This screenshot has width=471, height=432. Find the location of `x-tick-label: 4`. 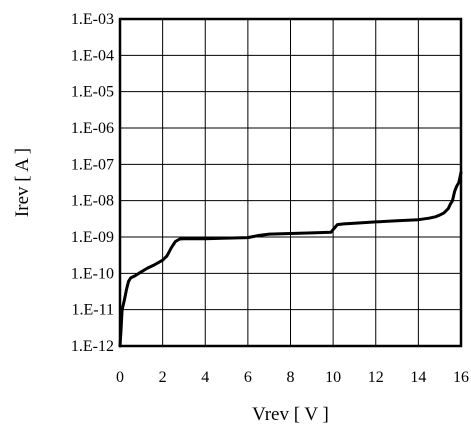

x-tick-label: 4 is located at coordinates (205, 377).